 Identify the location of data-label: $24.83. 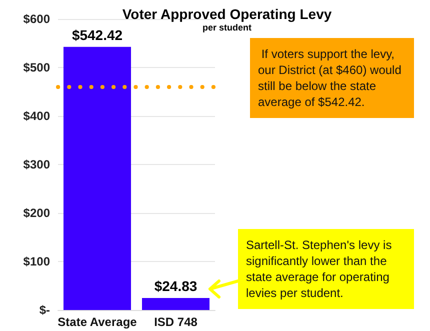
(176, 286).